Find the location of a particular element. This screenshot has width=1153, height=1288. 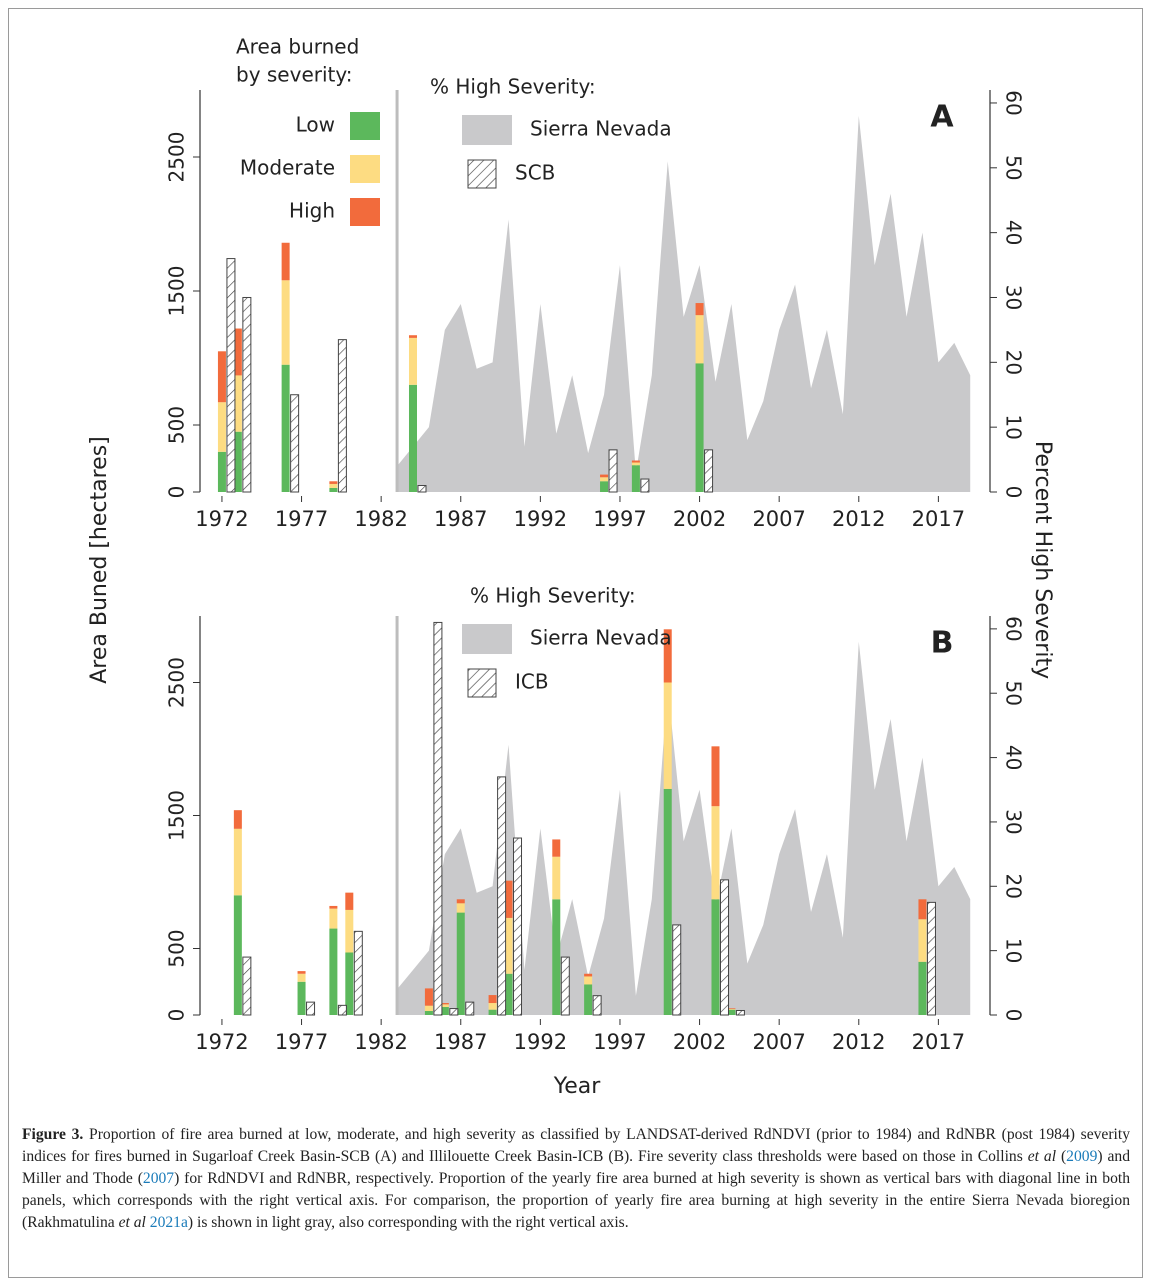

y2-tick-label: 30 is located at coordinates (1014, 821).